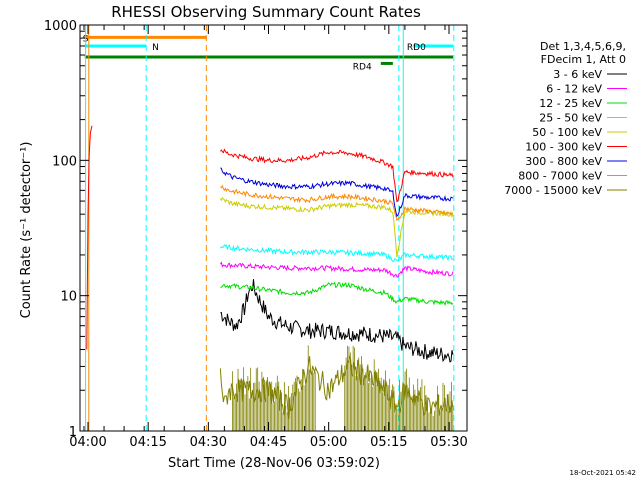 The height and width of the screenshot is (480, 640). Describe the element at coordinates (574, 89) in the screenshot. I see `legend-entry-label: 6 - 12 keV` at that location.